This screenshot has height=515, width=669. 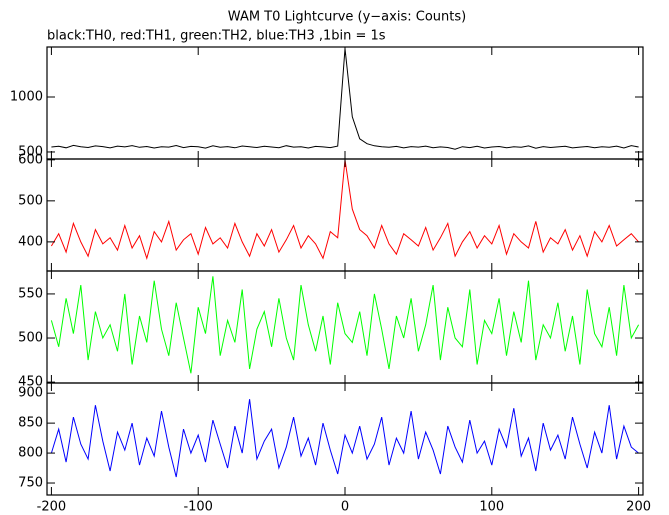 I want to click on y-tick-label: 800, so click(x=30, y=453).